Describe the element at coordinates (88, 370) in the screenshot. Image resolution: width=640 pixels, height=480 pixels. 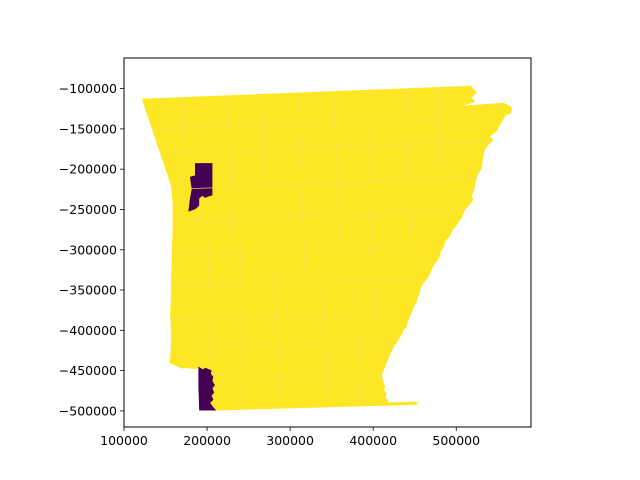
I see `y-tick-label: −450000` at that location.